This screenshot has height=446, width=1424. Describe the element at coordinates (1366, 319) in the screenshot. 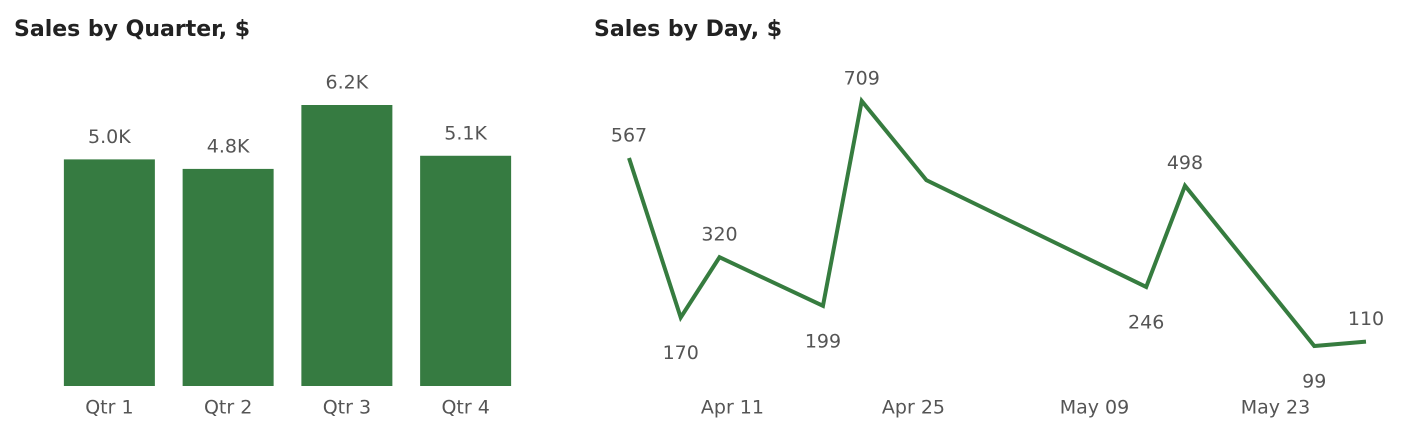

I see `data-label: 110` at that location.